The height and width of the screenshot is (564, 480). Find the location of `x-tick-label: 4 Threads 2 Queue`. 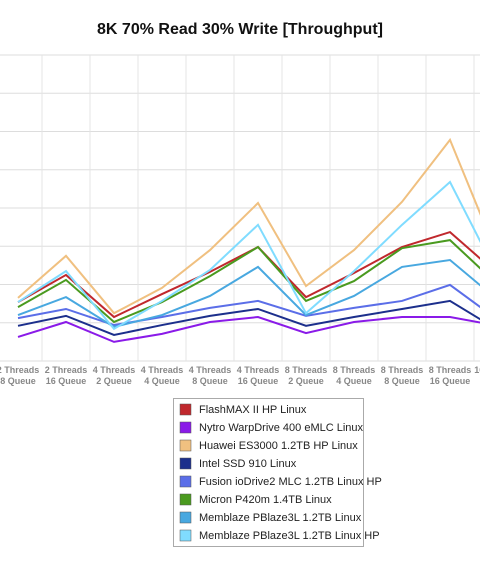

x-tick-label: 4 Threads 2 Queue is located at coordinates (114, 375).